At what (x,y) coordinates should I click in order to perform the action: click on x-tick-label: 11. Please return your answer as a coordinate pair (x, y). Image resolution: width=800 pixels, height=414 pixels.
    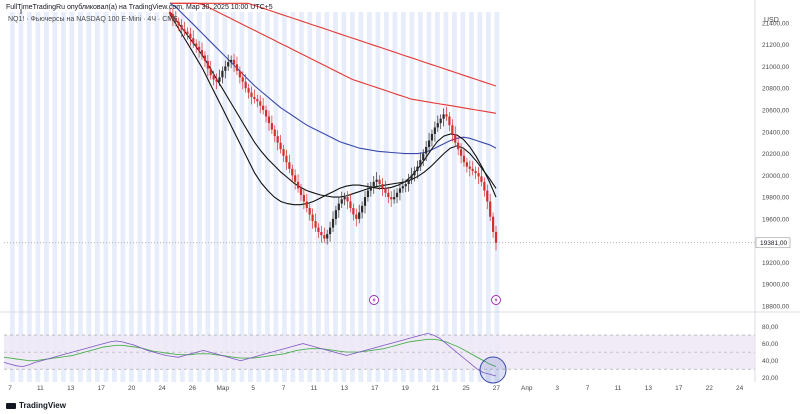
    Looking at the image, I should click on (314, 388).